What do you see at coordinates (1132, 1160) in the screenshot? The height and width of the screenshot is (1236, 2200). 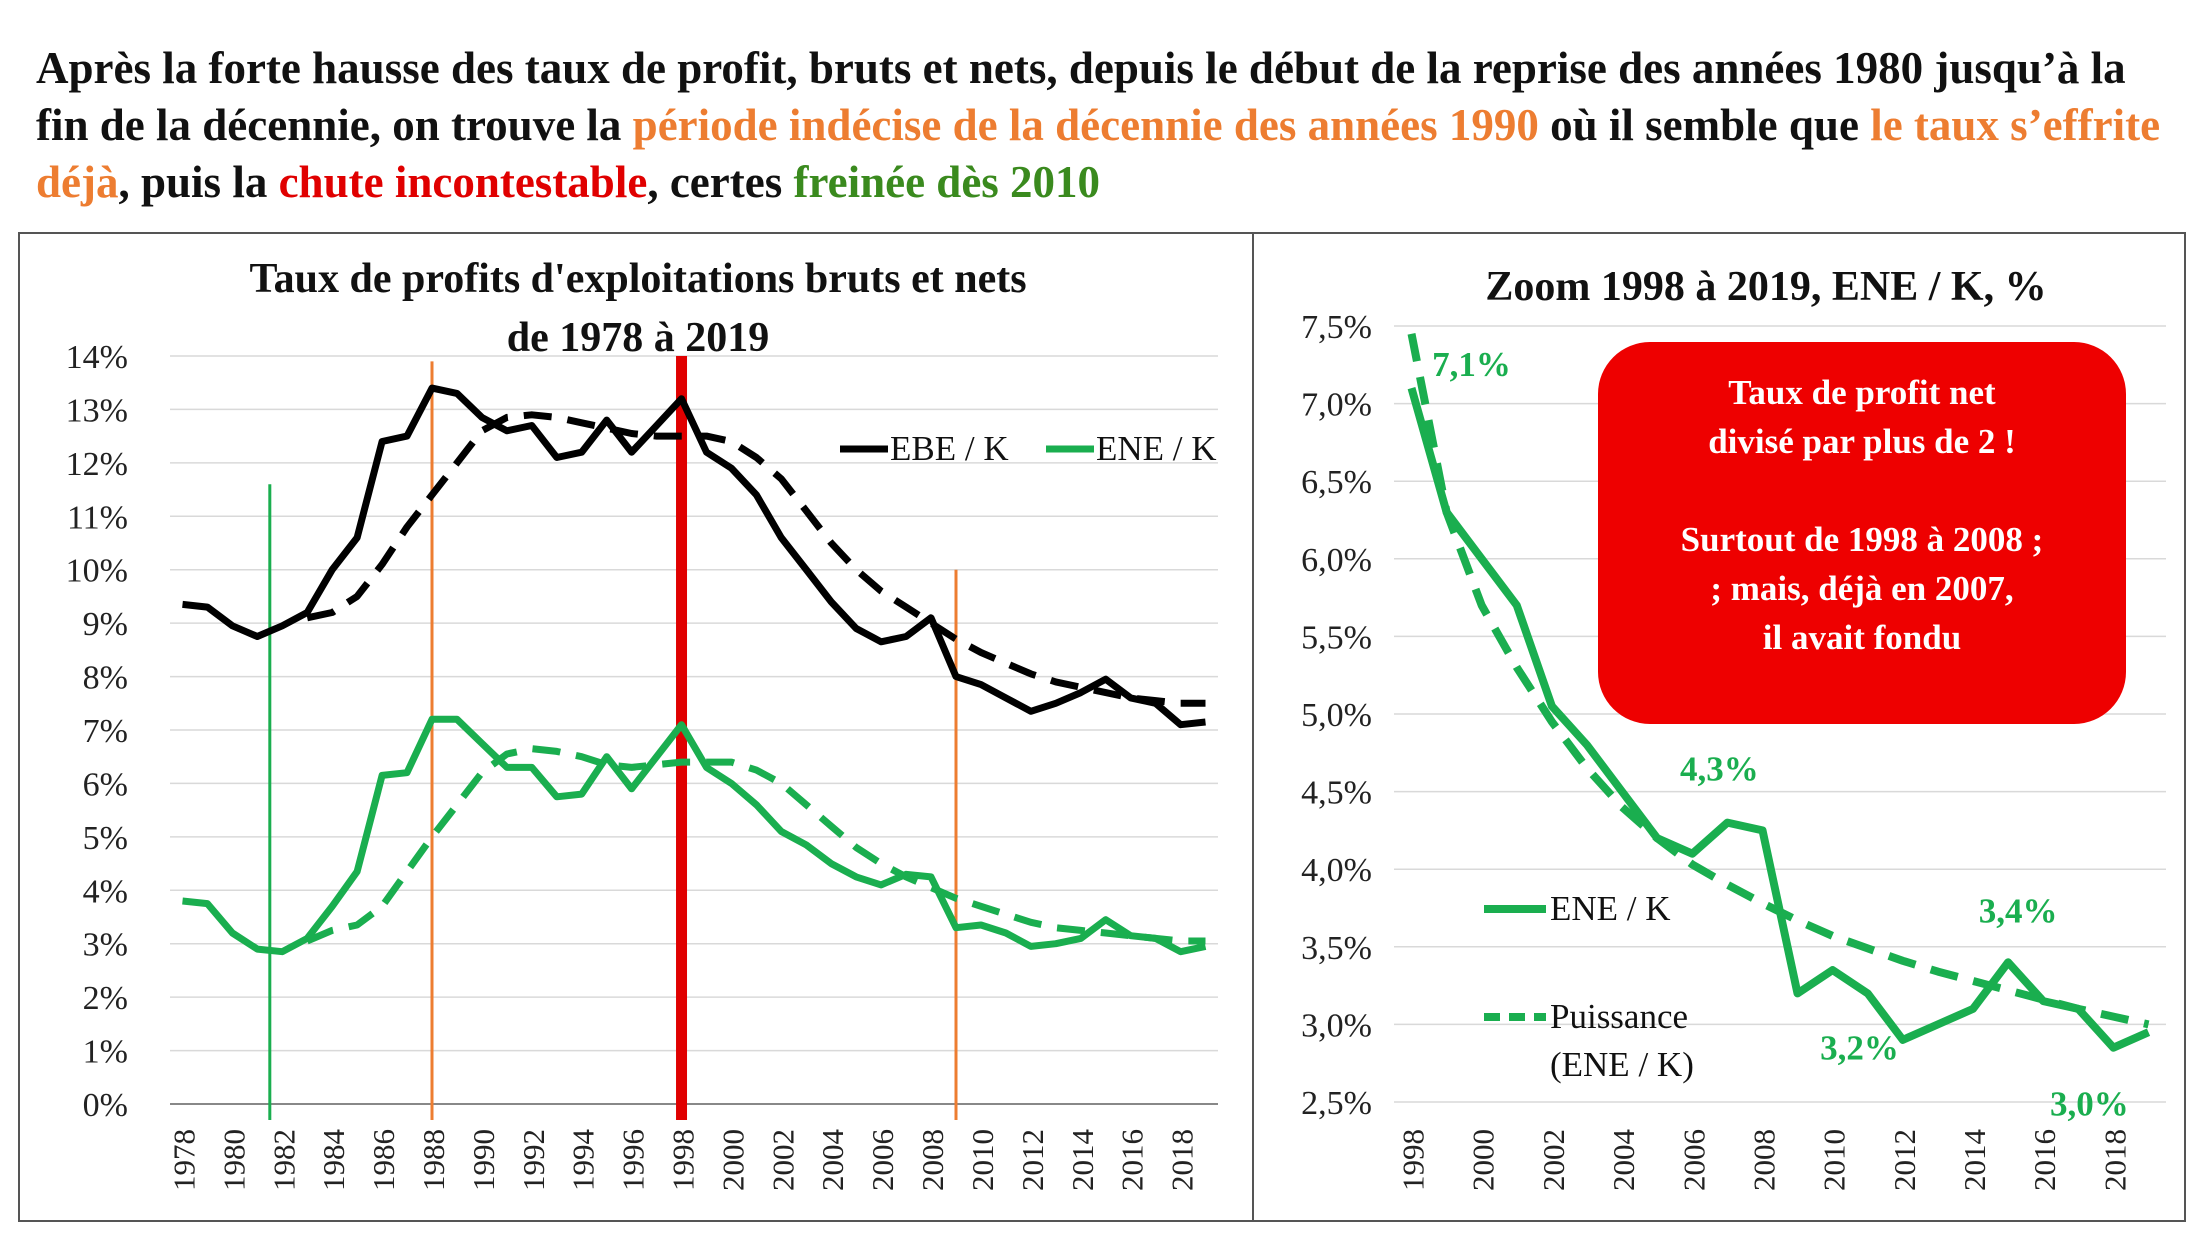 I see `left-x-tick-label: 2016` at bounding box center [1132, 1160].